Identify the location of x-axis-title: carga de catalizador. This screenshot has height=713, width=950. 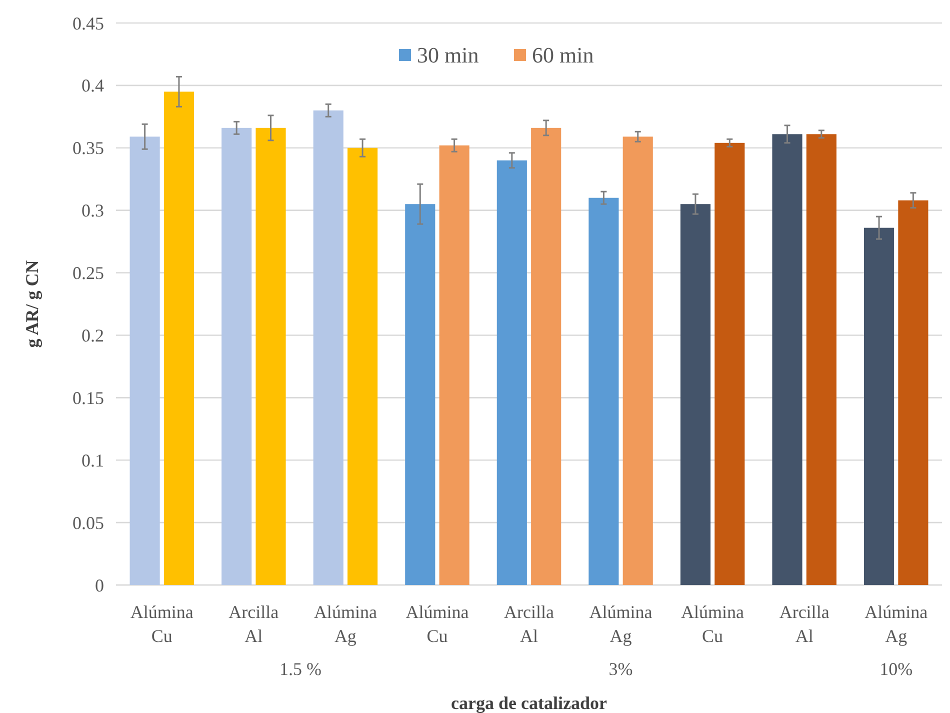
(529, 703).